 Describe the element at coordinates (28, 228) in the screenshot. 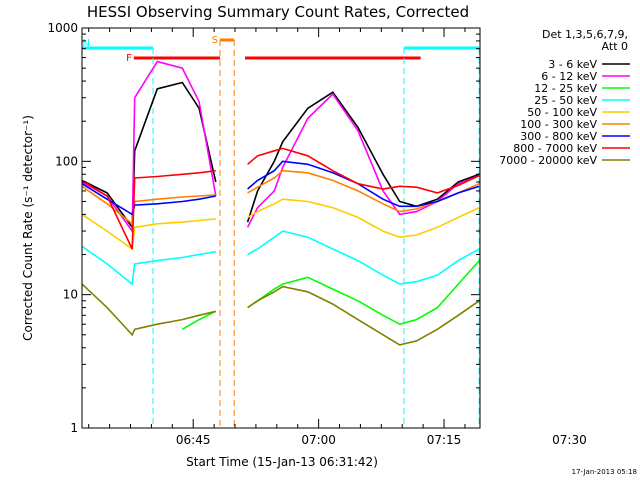

I see `y-axis-label: Corrected Count Rate (s⁻¹ detector⁻¹)` at that location.